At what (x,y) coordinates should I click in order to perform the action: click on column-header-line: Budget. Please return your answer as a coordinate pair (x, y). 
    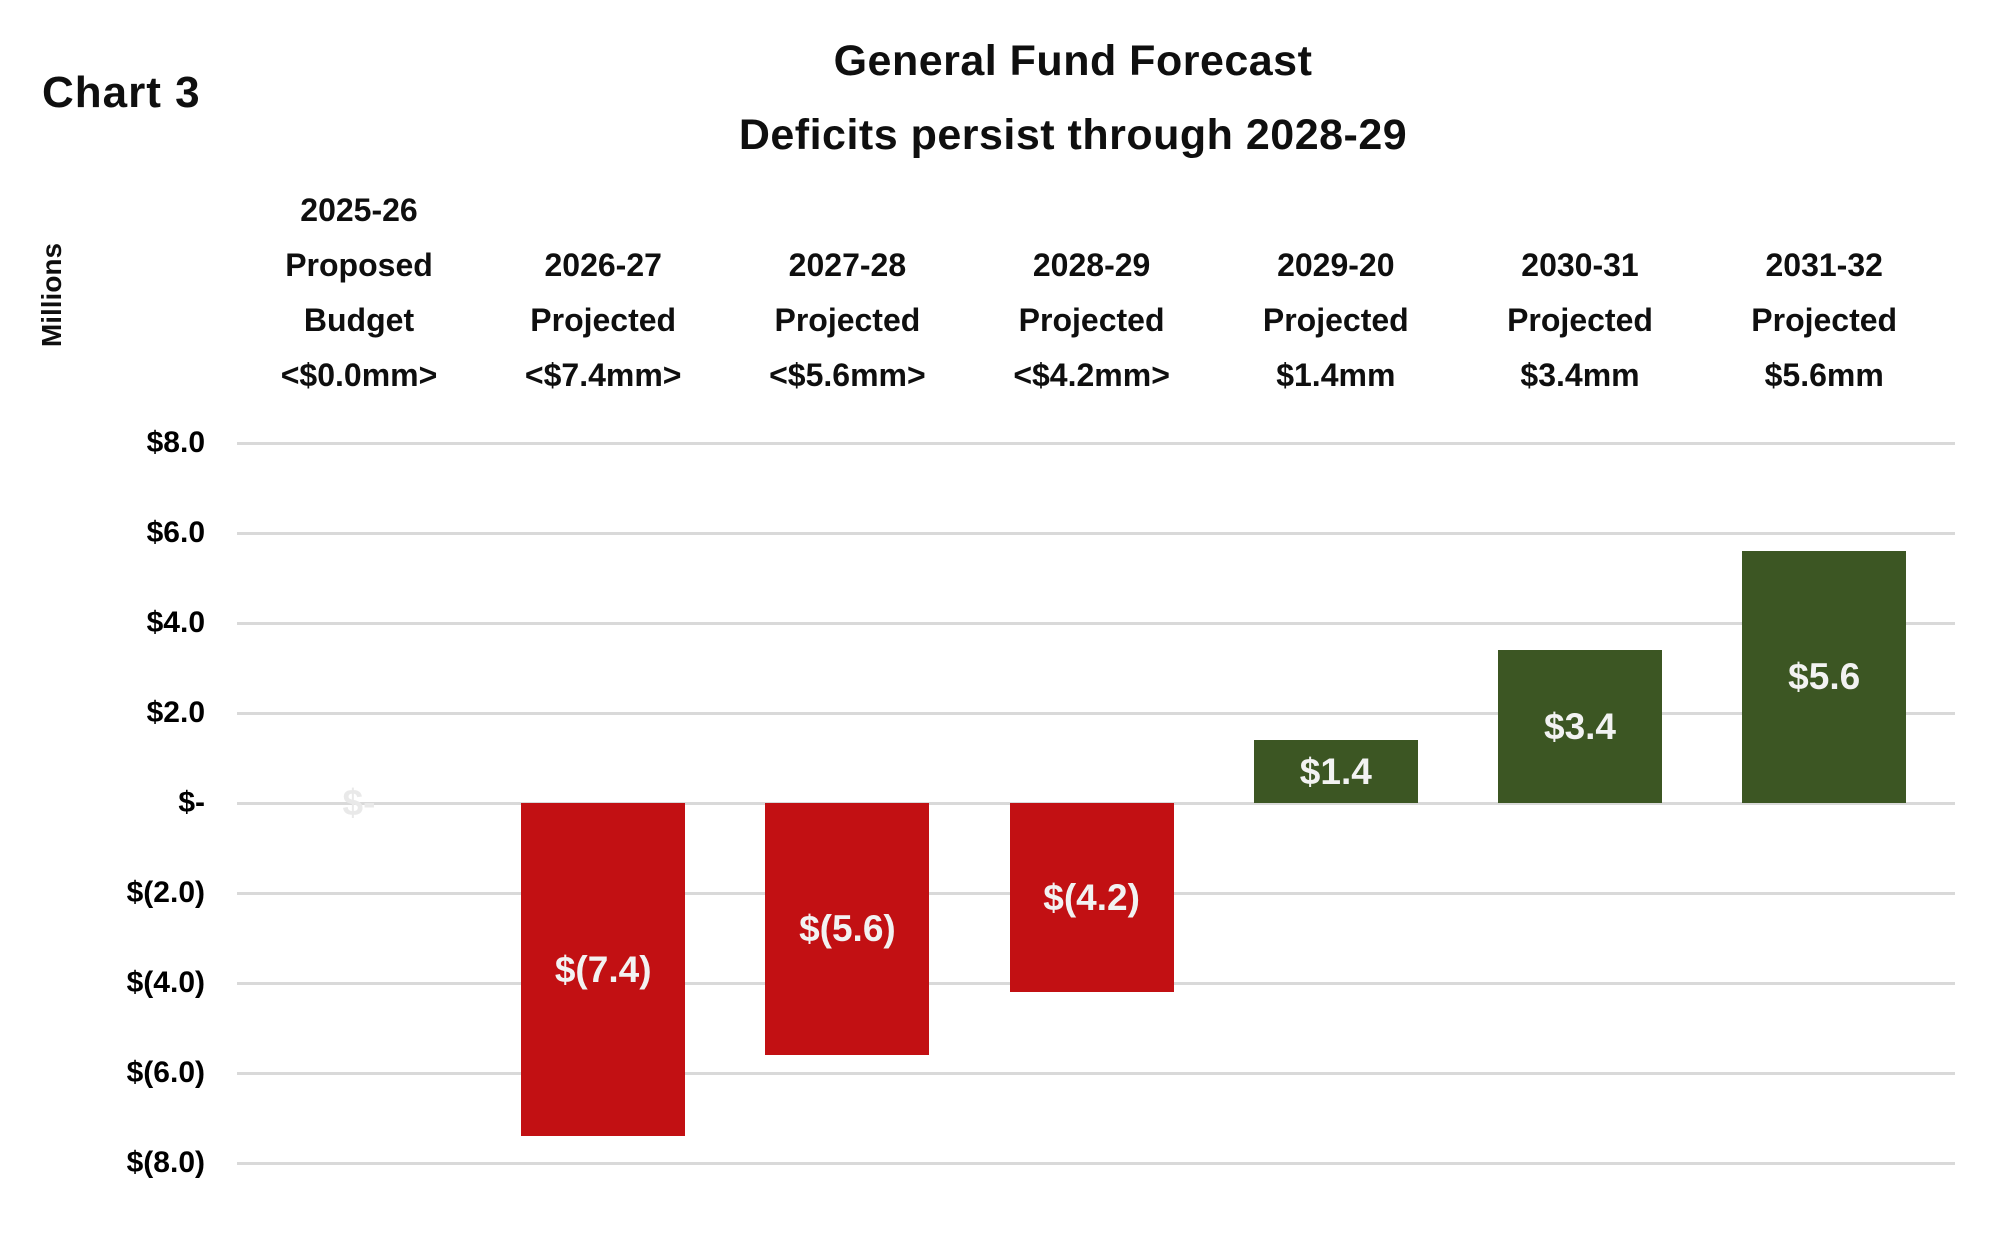
    Looking at the image, I should click on (359, 320).